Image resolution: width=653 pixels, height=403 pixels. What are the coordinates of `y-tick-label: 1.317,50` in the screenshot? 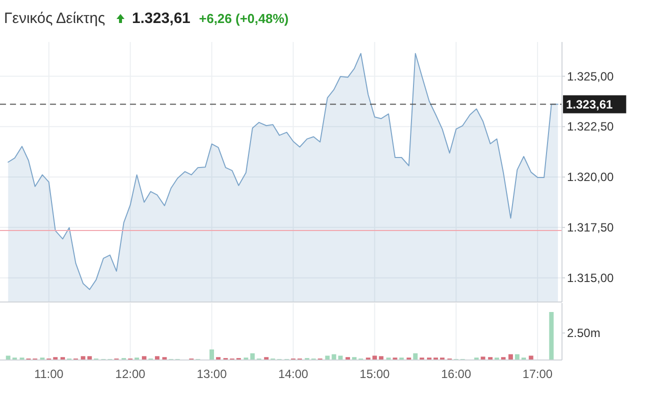 It's located at (590, 227).